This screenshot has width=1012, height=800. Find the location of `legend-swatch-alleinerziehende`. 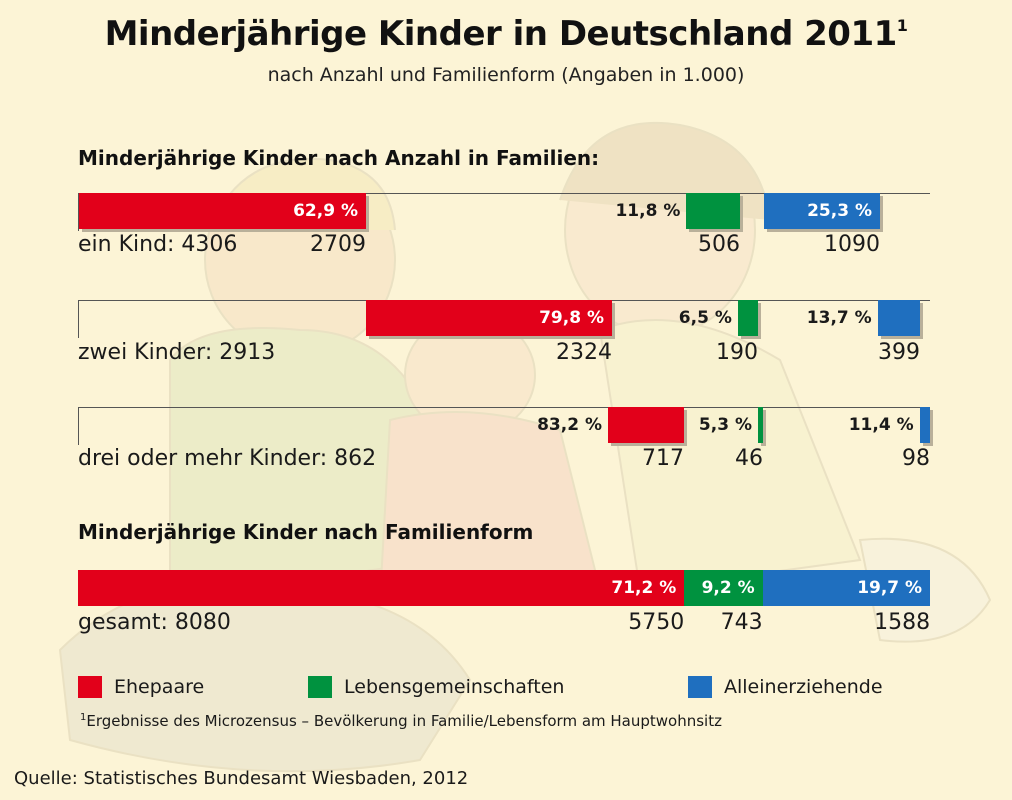

legend-swatch-alleinerziehende is located at coordinates (700, 687).